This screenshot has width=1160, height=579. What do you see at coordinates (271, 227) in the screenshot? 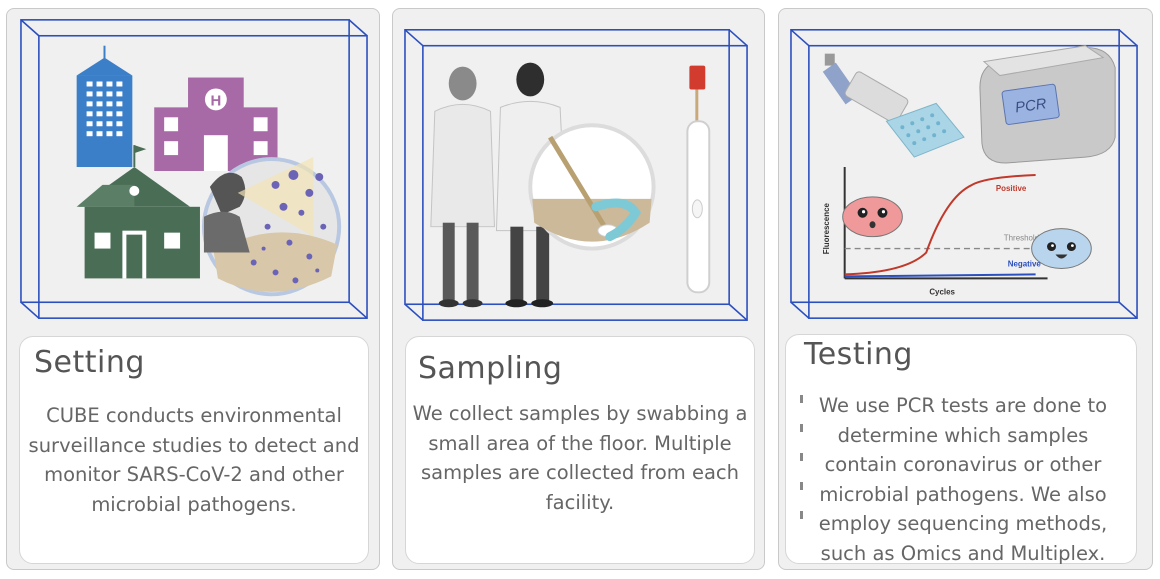
I see `aerosol-magnifier-icon` at bounding box center [271, 227].